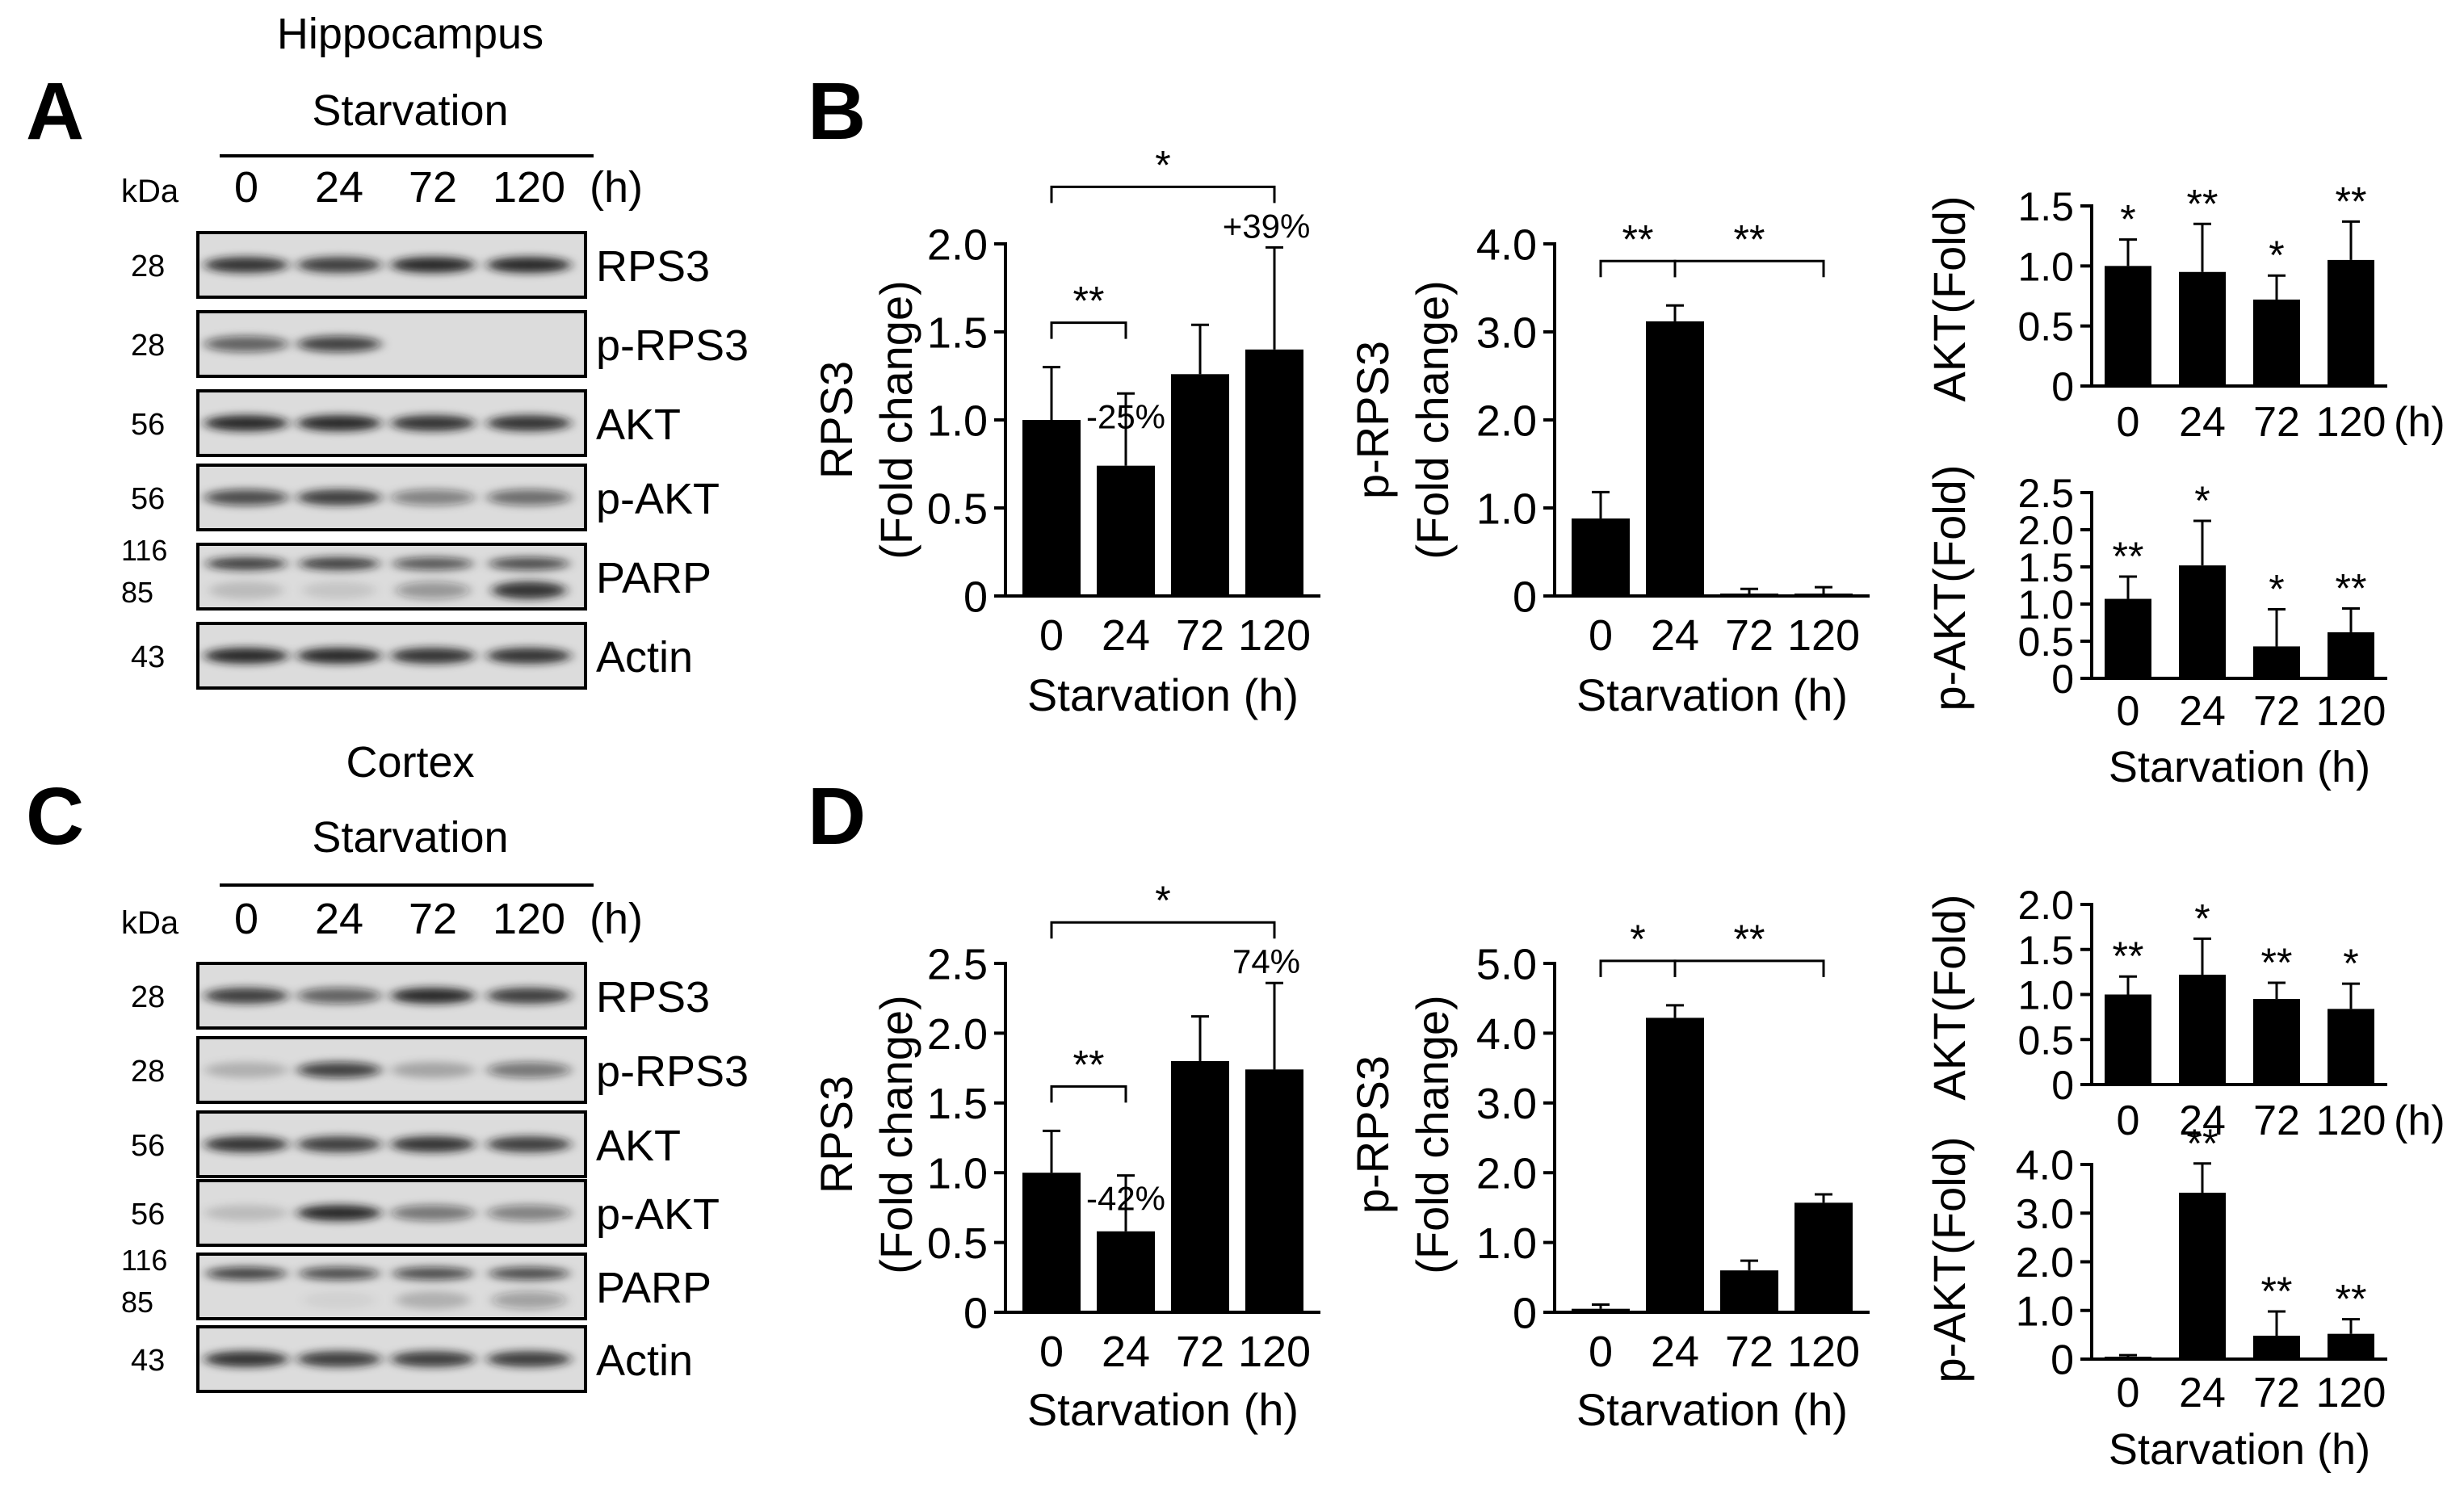 This screenshot has height=1498, width=2464. Describe the element at coordinates (1266, 961) in the screenshot. I see `percent-change-label: 74%` at that location.